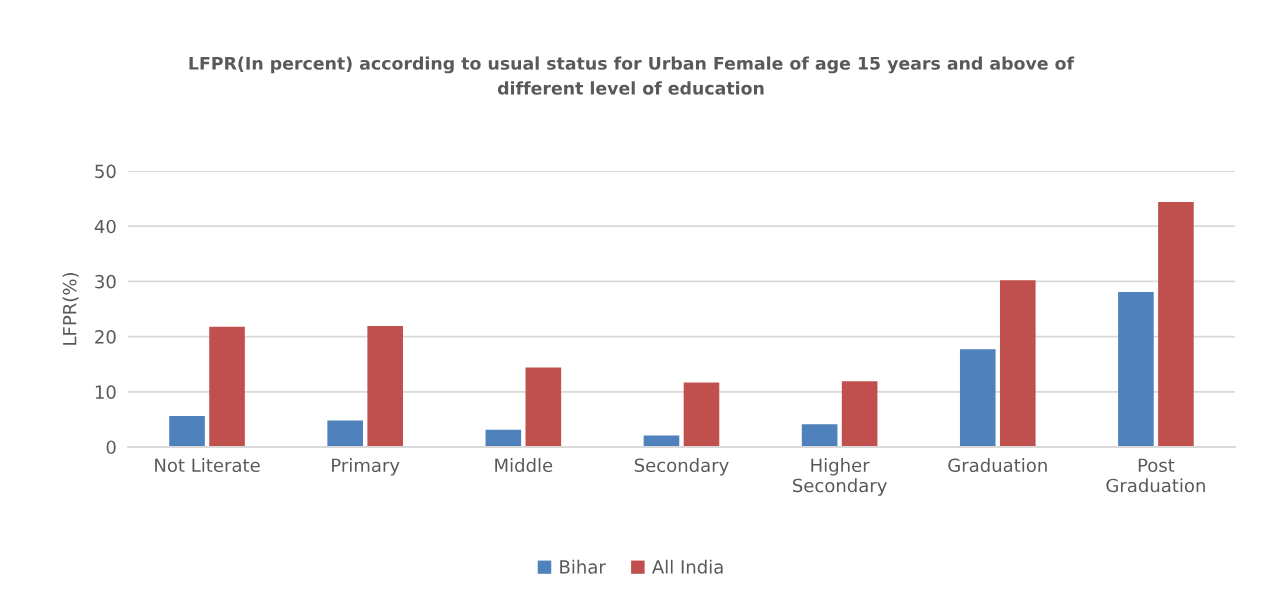  I want to click on y-tick-label: 30, so click(105, 281).